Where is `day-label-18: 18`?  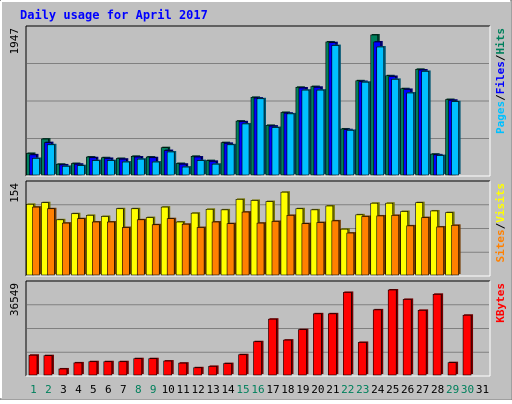 day-label-18: 18 is located at coordinates (287, 389).